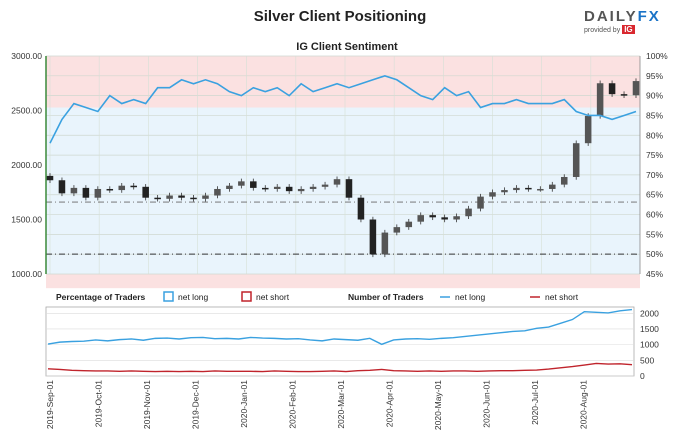 The image size is (680, 448). I want to click on x-tick-label: 2019-Sep-01, so click(50, 404).